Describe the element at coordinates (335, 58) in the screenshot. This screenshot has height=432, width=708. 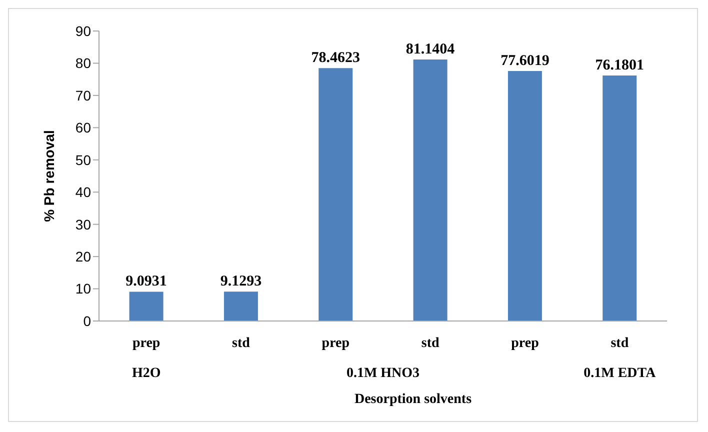
I see `data-label: 78.4623` at that location.